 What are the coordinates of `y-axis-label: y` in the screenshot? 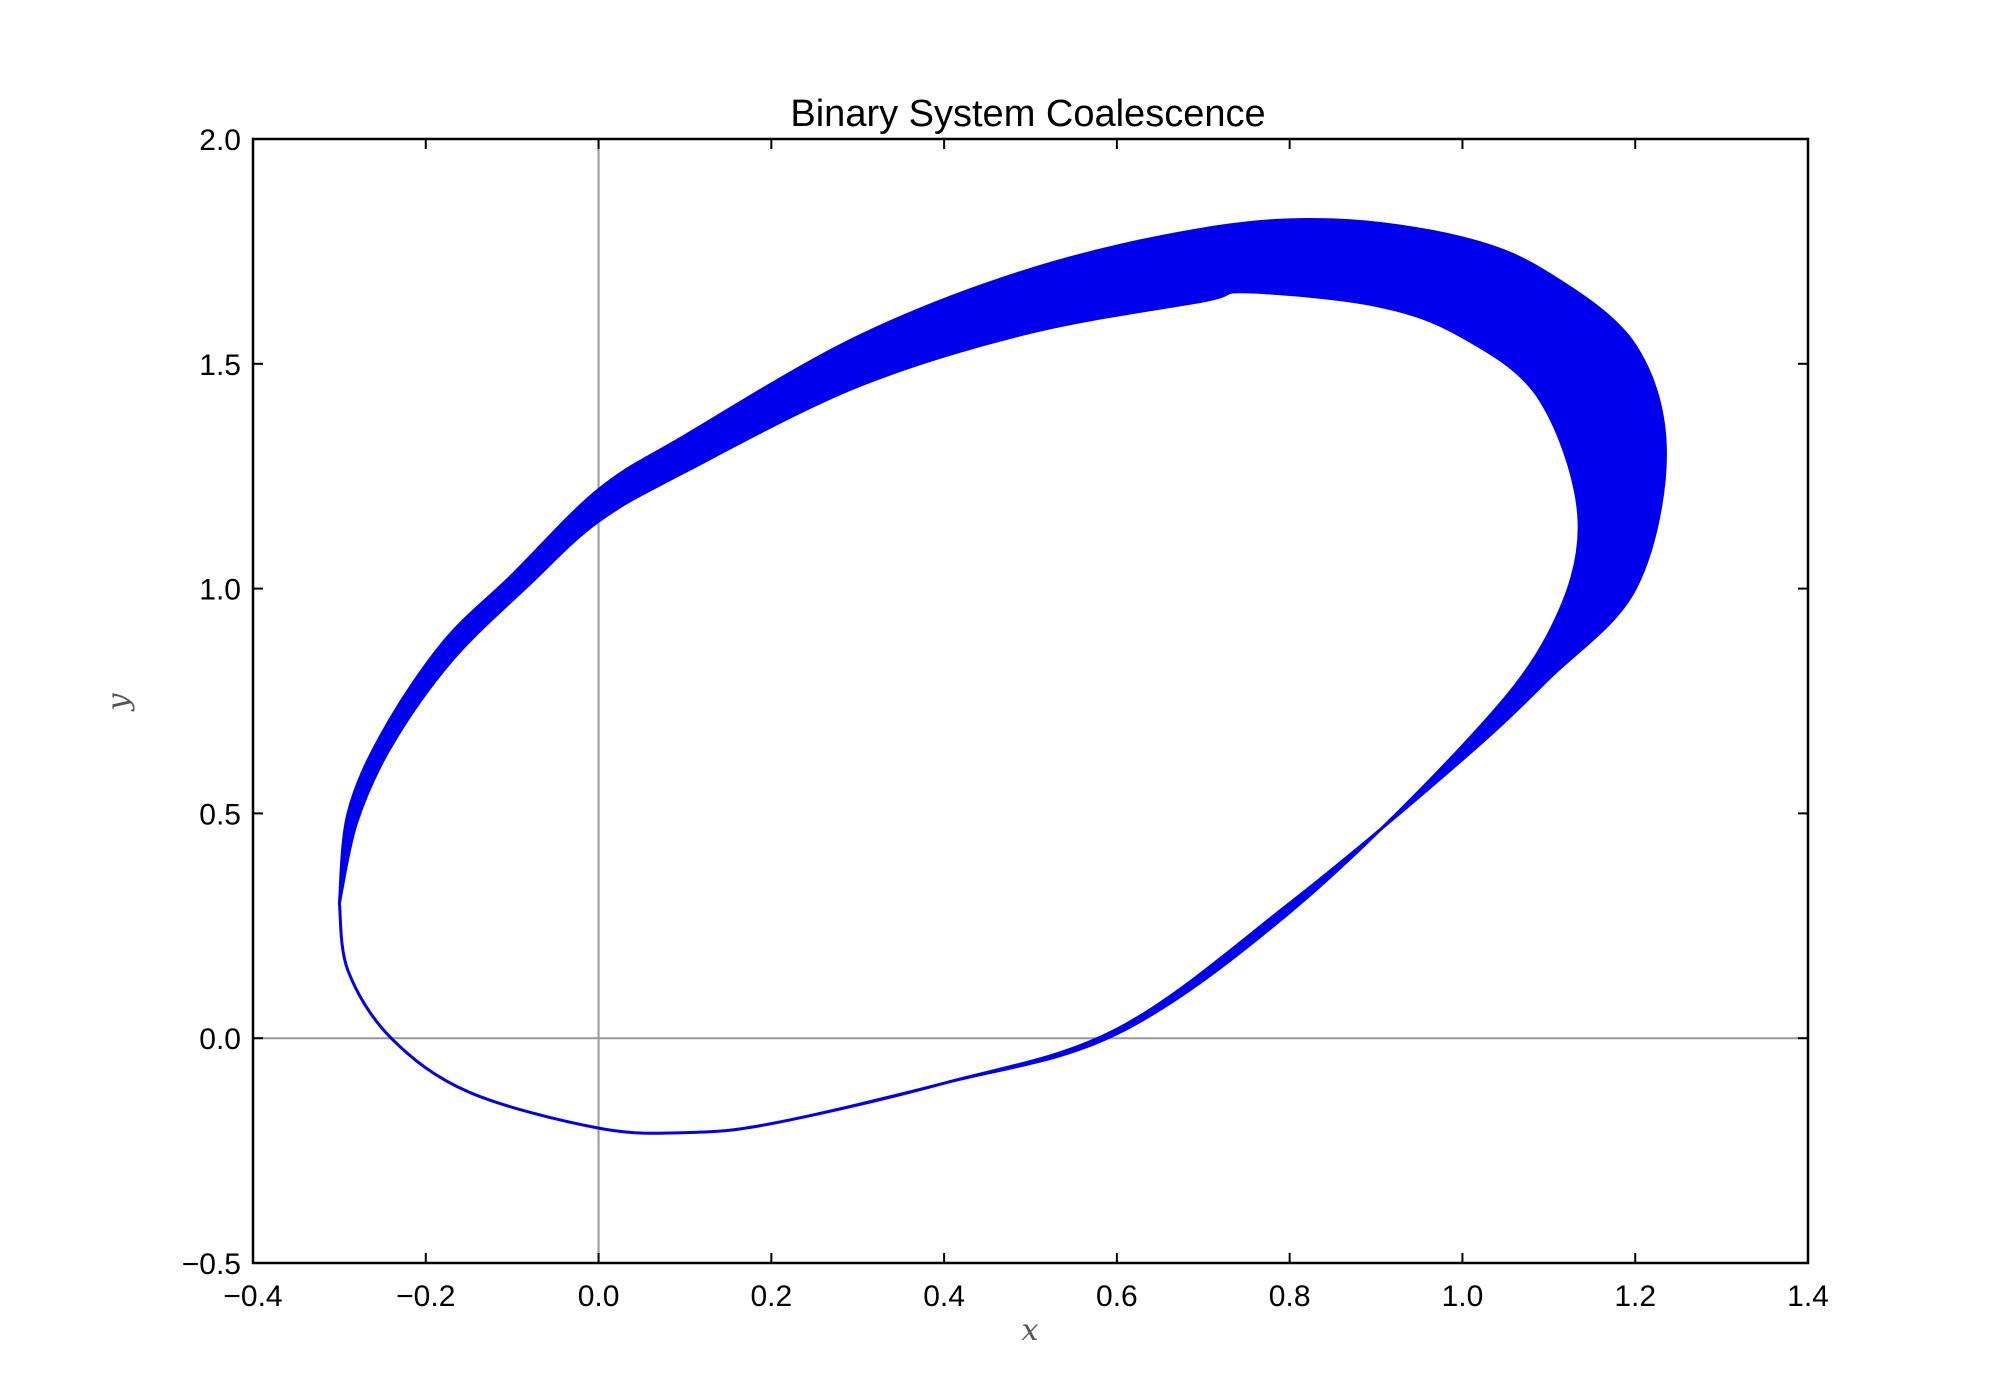 It's located at (118, 702).